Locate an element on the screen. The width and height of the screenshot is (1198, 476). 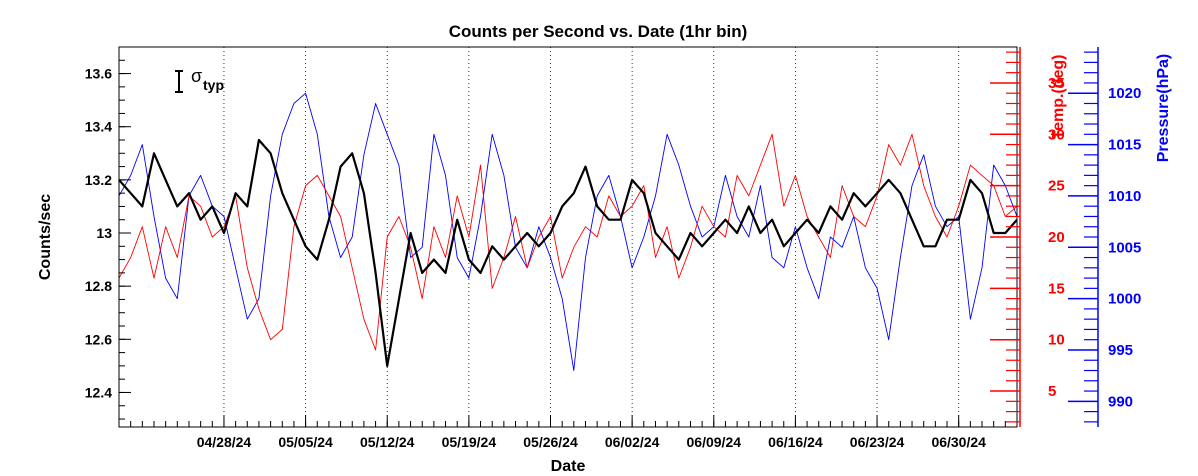
x-tick-label: 05/12/24 is located at coordinates (387, 442).